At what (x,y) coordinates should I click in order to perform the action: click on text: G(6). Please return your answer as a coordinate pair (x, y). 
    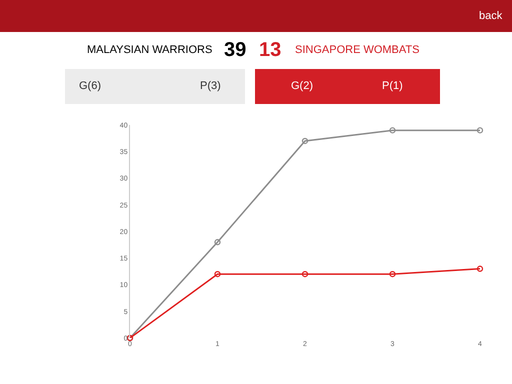
    Looking at the image, I should click on (90, 86).